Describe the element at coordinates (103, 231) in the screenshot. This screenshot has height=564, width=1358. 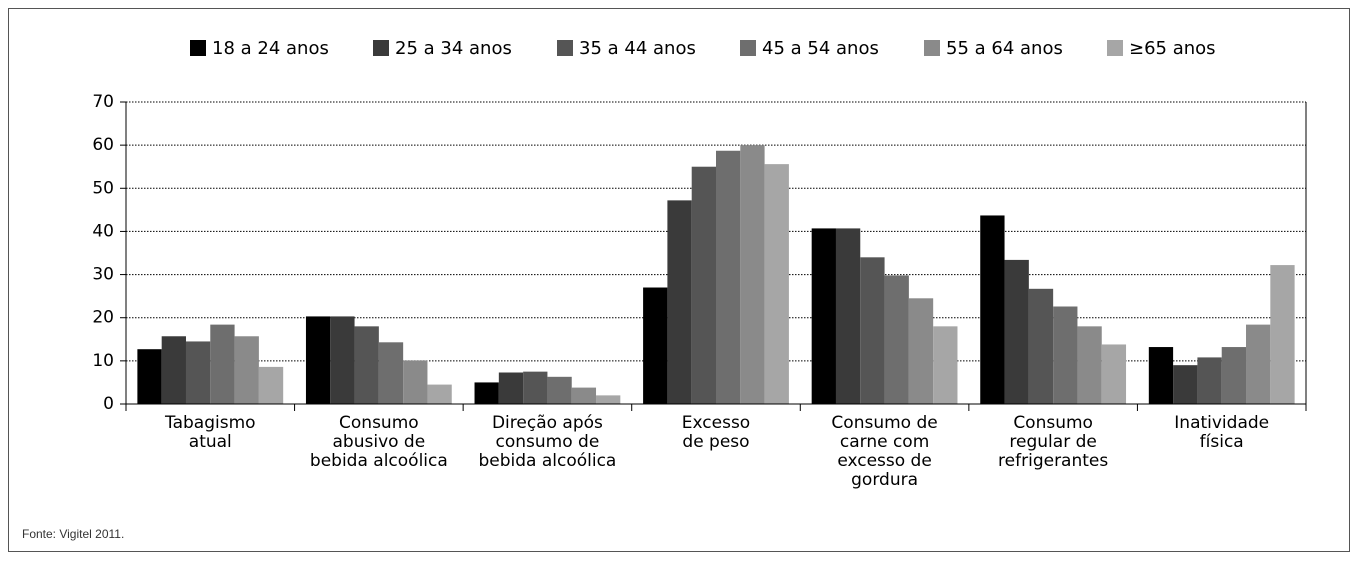
I see `y-tick-label: 40` at that location.